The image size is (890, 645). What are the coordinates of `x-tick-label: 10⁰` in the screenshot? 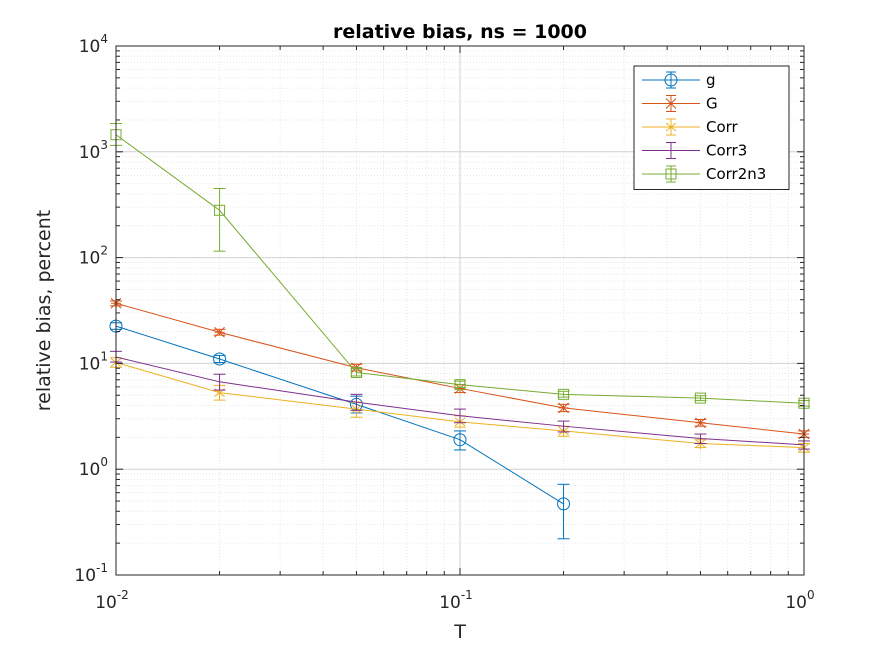 It's located at (799, 600).